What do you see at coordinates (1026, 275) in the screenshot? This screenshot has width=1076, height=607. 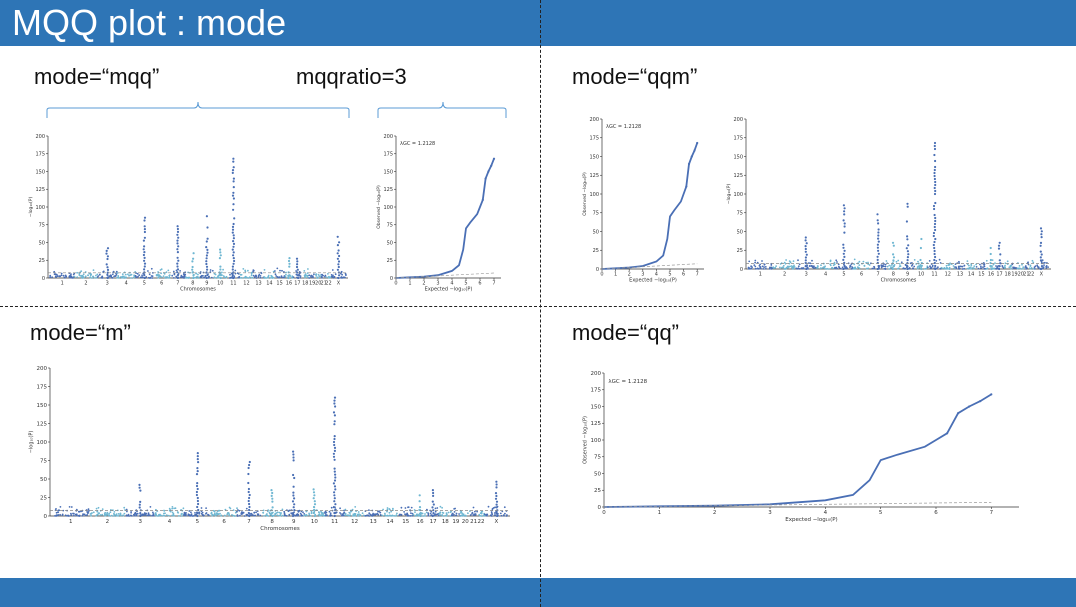 I see `chromosome-label: 21` at bounding box center [1026, 275].